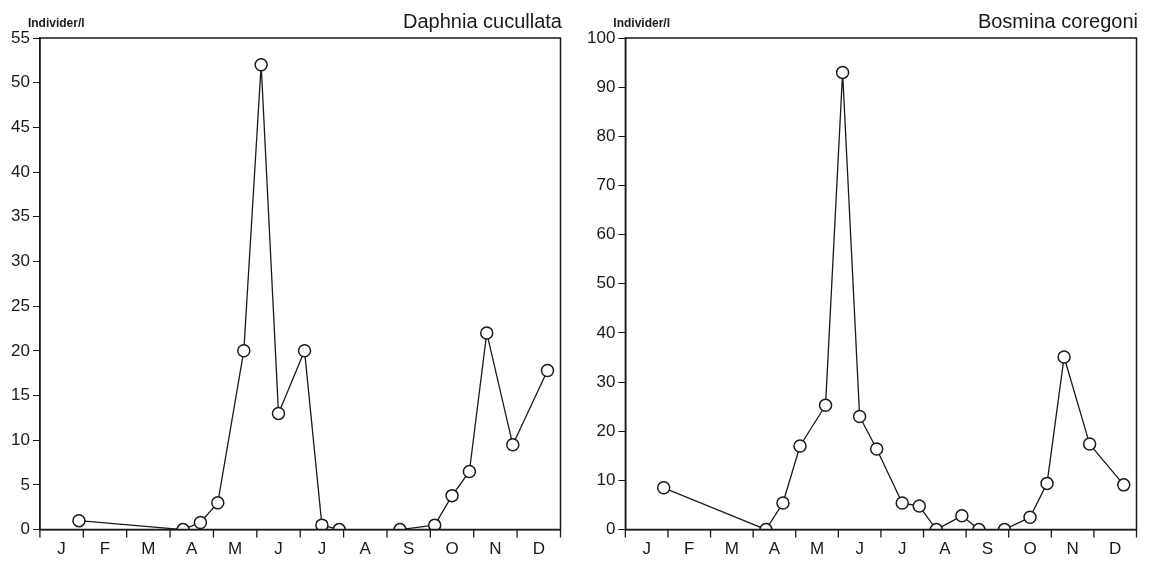 This screenshot has height=578, width=1152. Describe the element at coordinates (20, 216) in the screenshot. I see `y-tick-label: 35` at that location.